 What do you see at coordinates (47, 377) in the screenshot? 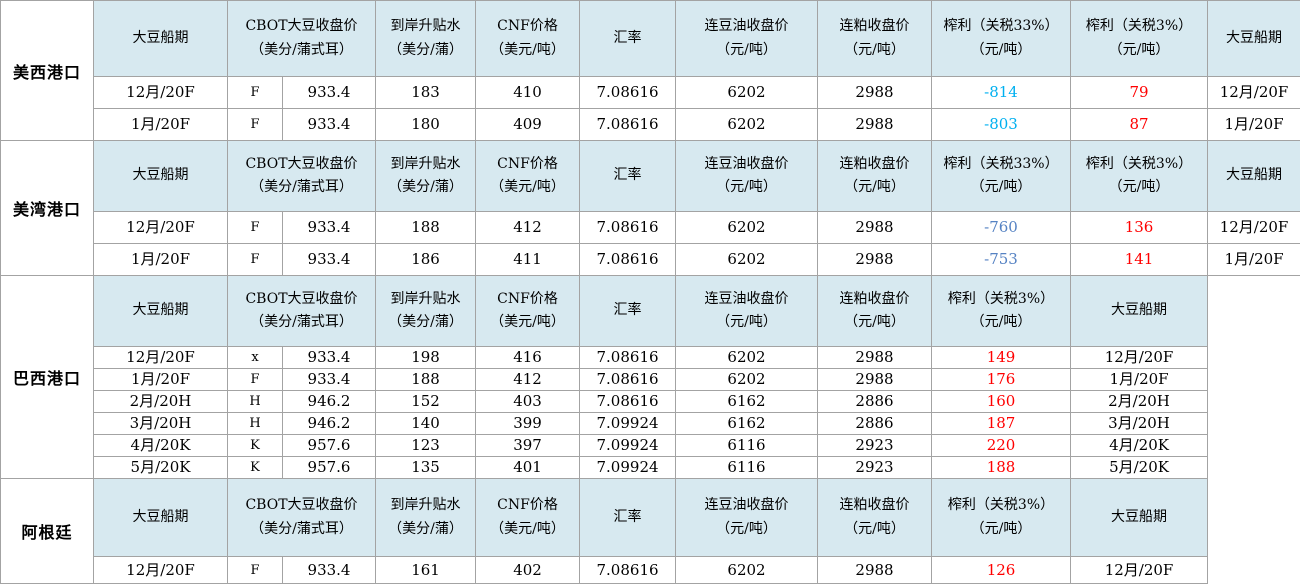
I see `port-label: 巴西港口` at bounding box center [47, 377].